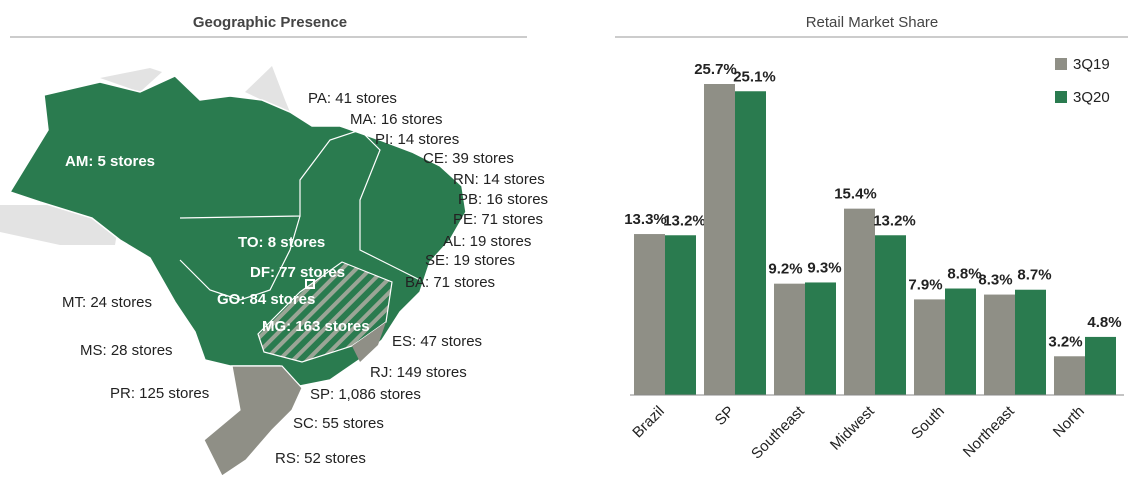  What do you see at coordinates (417, 139) in the screenshot?
I see `map-label: PI: 14 stores` at bounding box center [417, 139].